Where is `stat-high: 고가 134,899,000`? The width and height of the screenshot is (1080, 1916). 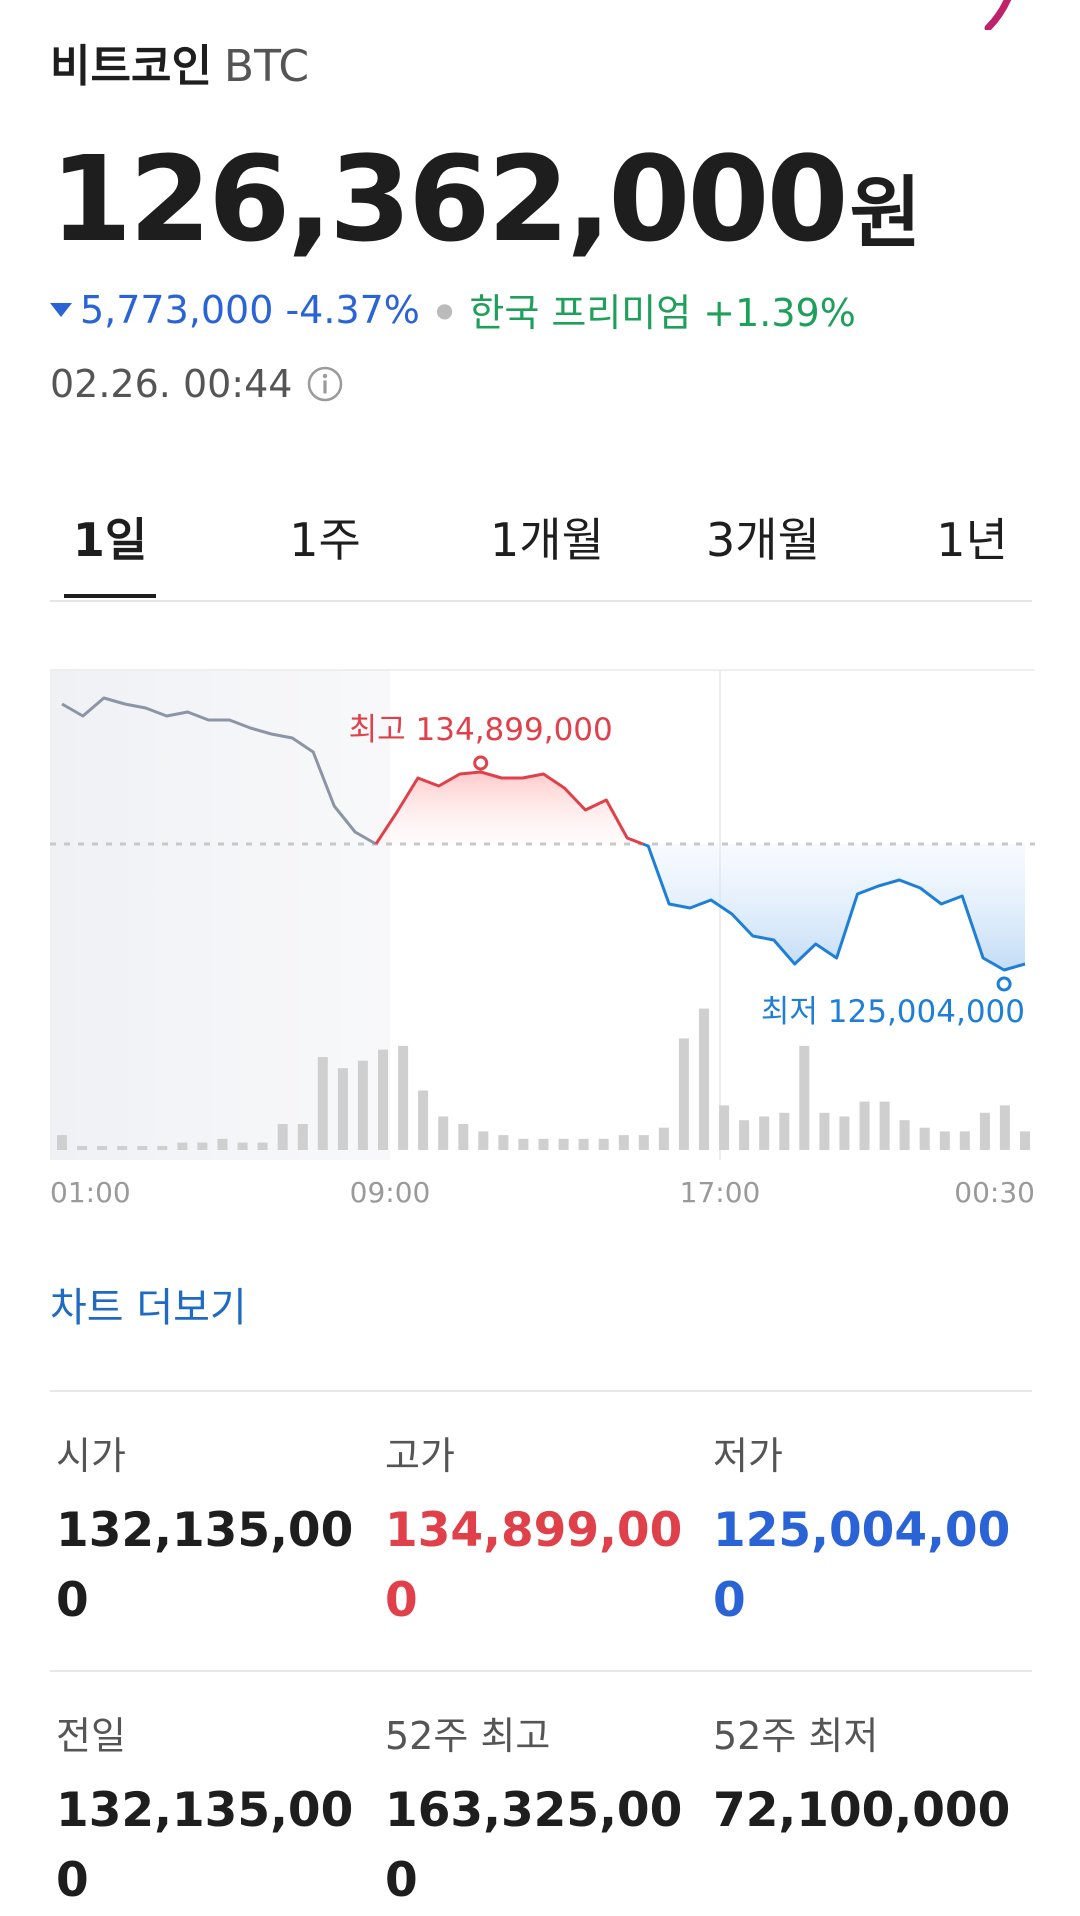 stat-high: 고가 134,899,000 is located at coordinates (535, 1530).